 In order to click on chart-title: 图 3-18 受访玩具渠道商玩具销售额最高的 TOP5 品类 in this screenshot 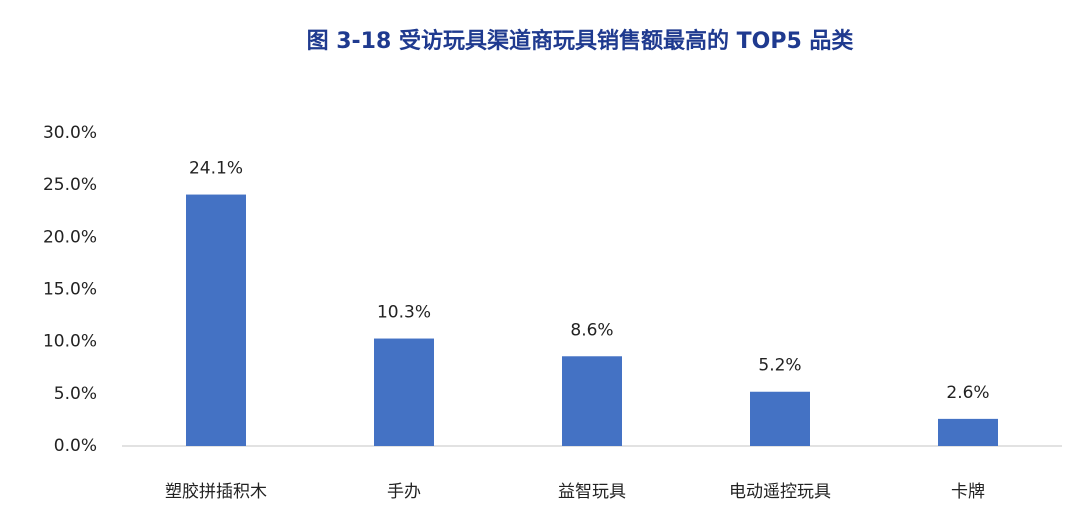, I will do `click(581, 41)`.